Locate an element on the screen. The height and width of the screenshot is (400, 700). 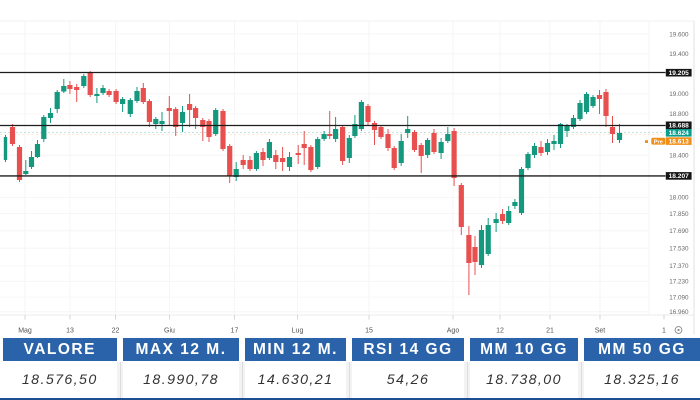
svg-text: 15 is located at coordinates (369, 331).